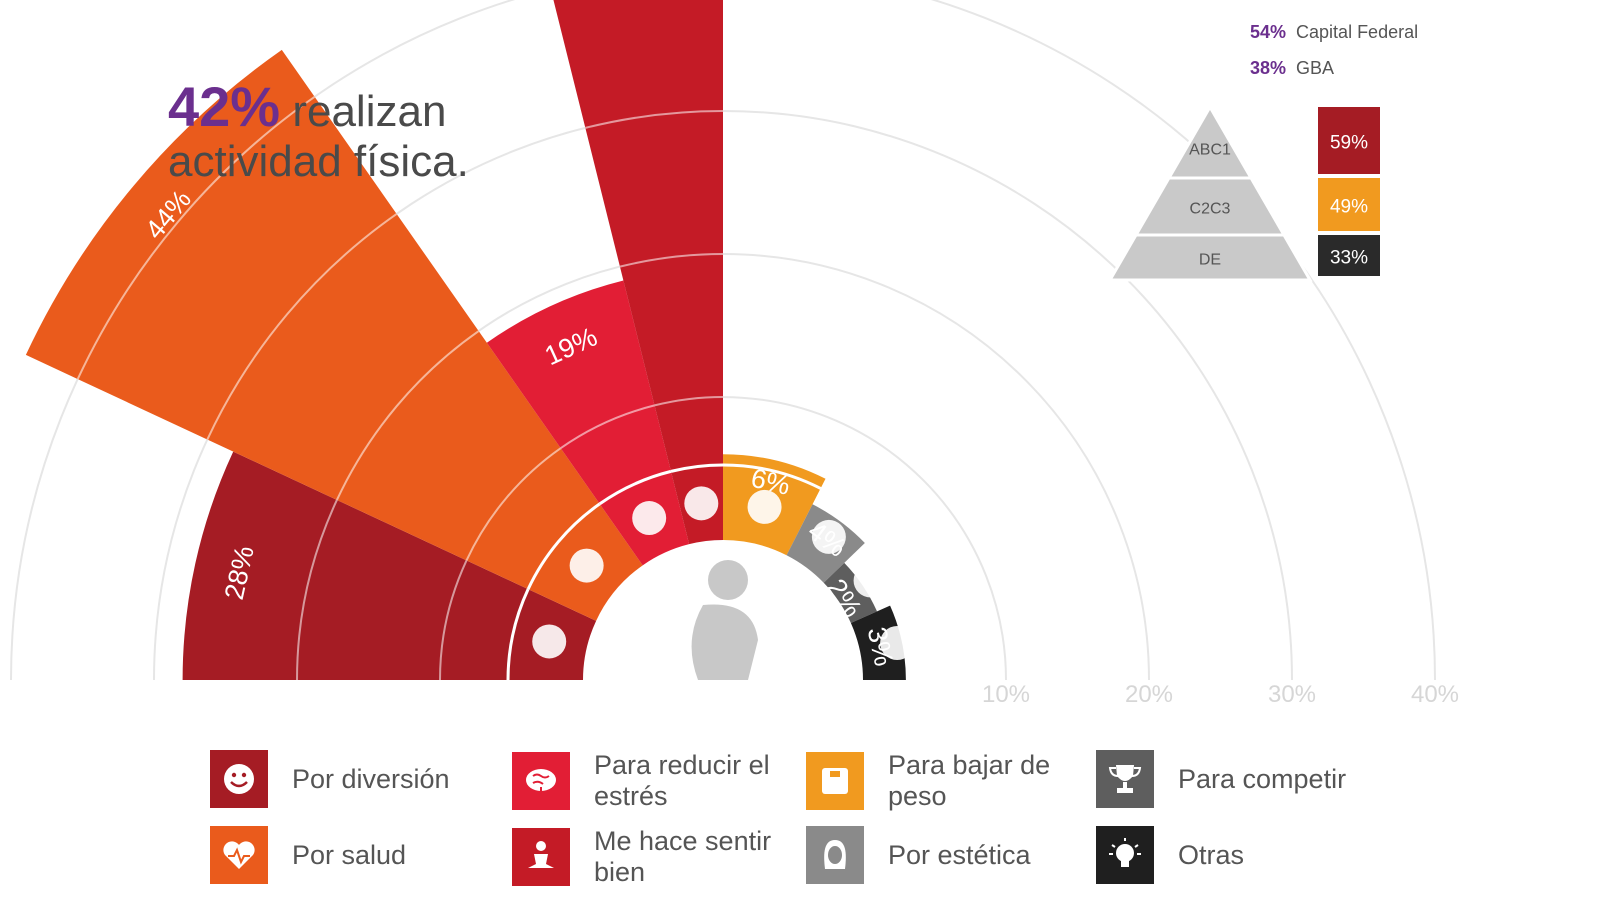  Describe the element at coordinates (1210, 209) in the screenshot. I see `pyramid-label-C2C3: C2C3` at that location.